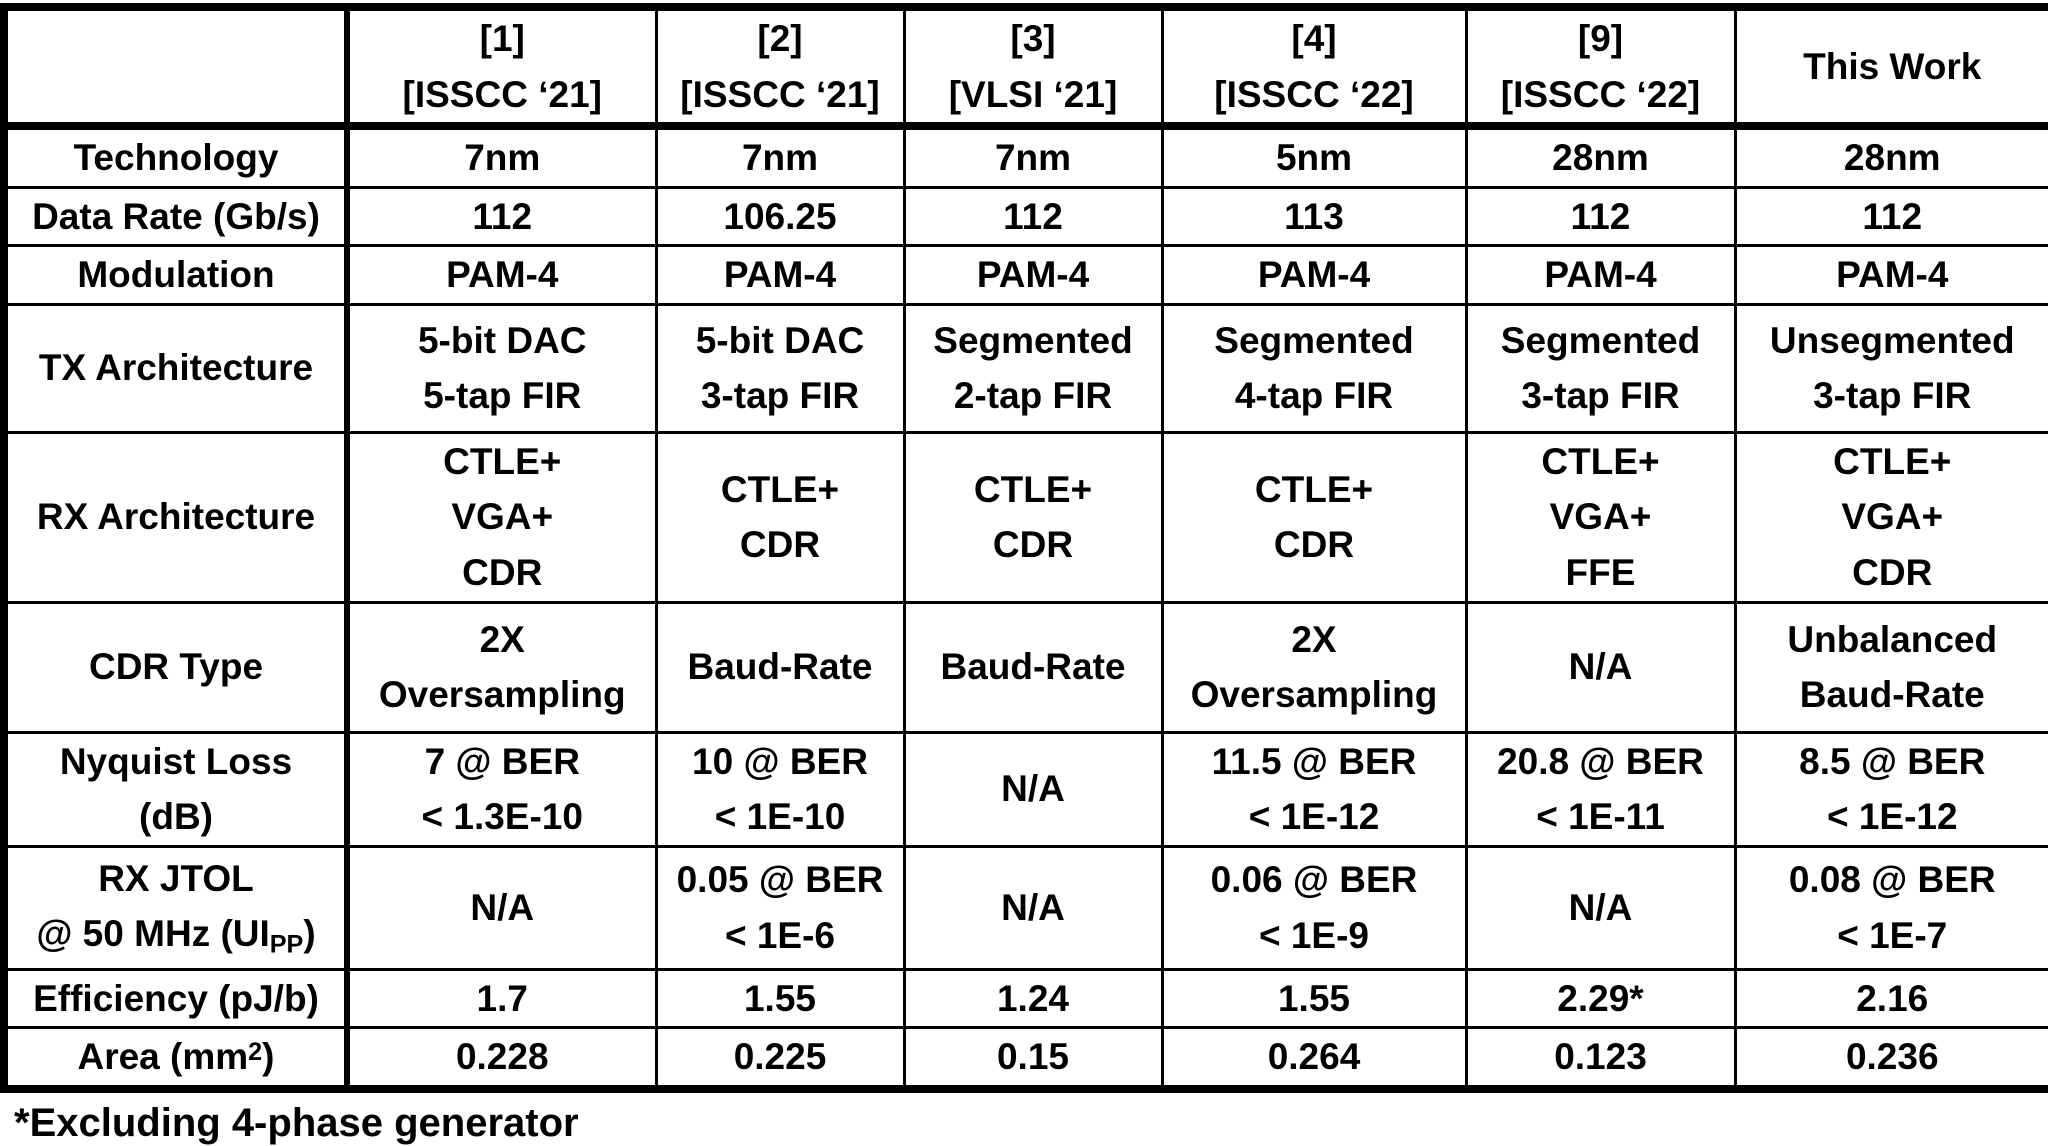 The height and width of the screenshot is (1146, 2048). What do you see at coordinates (780, 216) in the screenshot?
I see `data-cell: 106.25` at bounding box center [780, 216].